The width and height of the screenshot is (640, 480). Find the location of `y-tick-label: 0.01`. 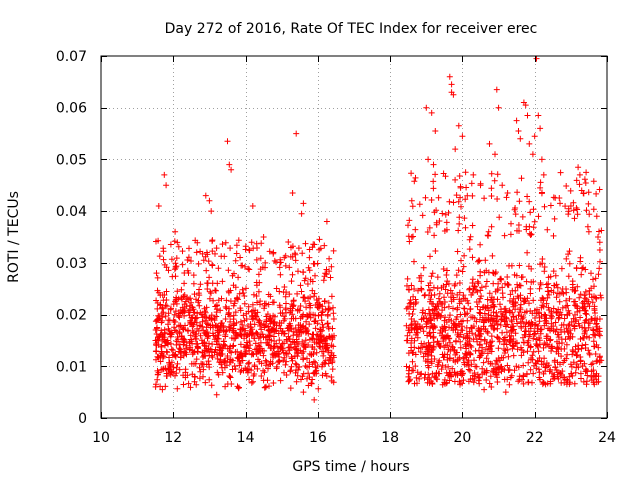

y-tick-label: 0.01 is located at coordinates (71, 367).